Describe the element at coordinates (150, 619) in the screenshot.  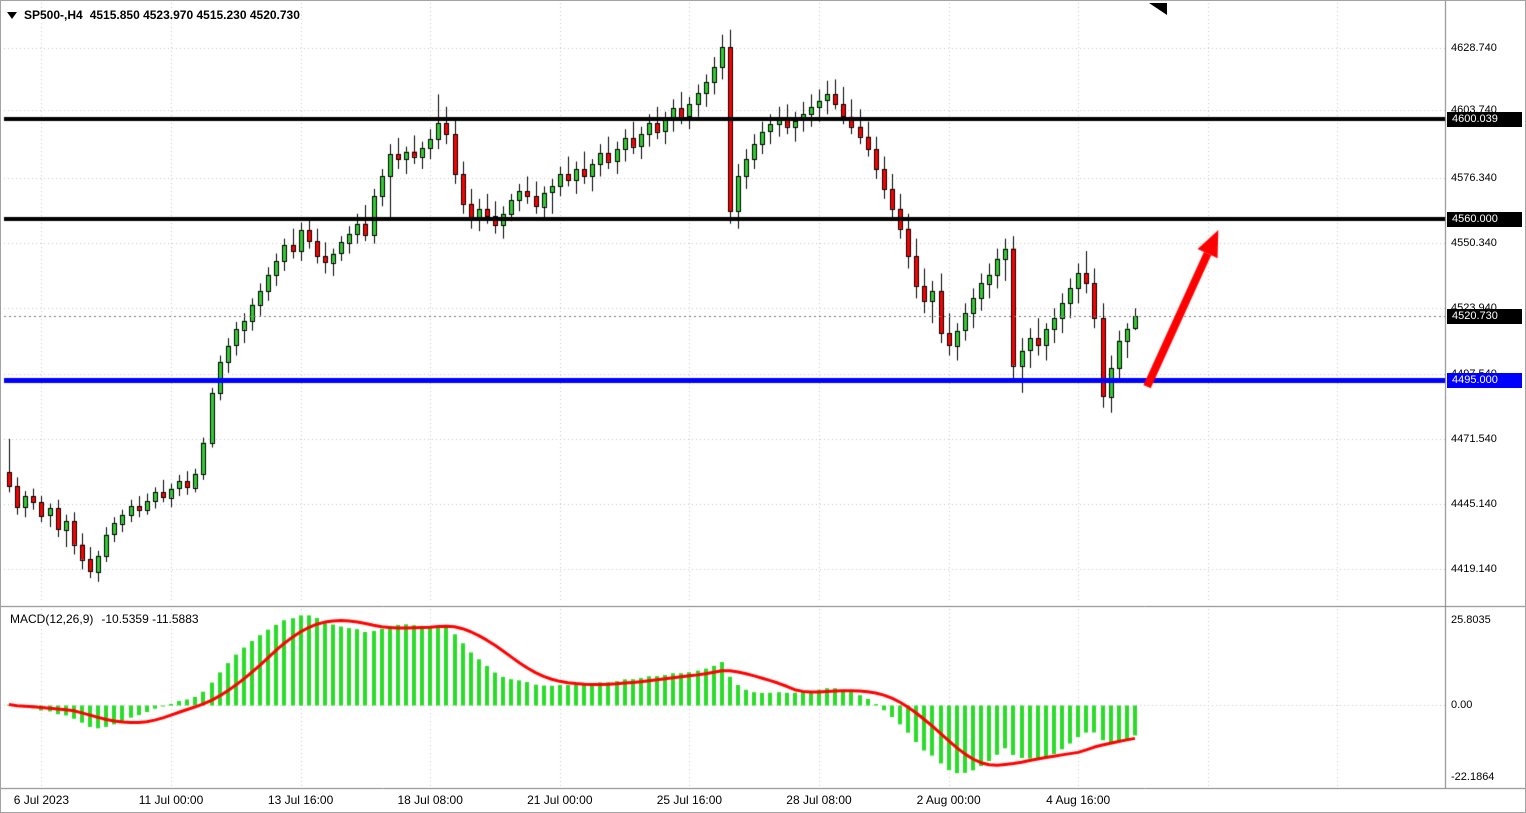
I see `macd-current-values: -10.5359 -11.5883` at that location.